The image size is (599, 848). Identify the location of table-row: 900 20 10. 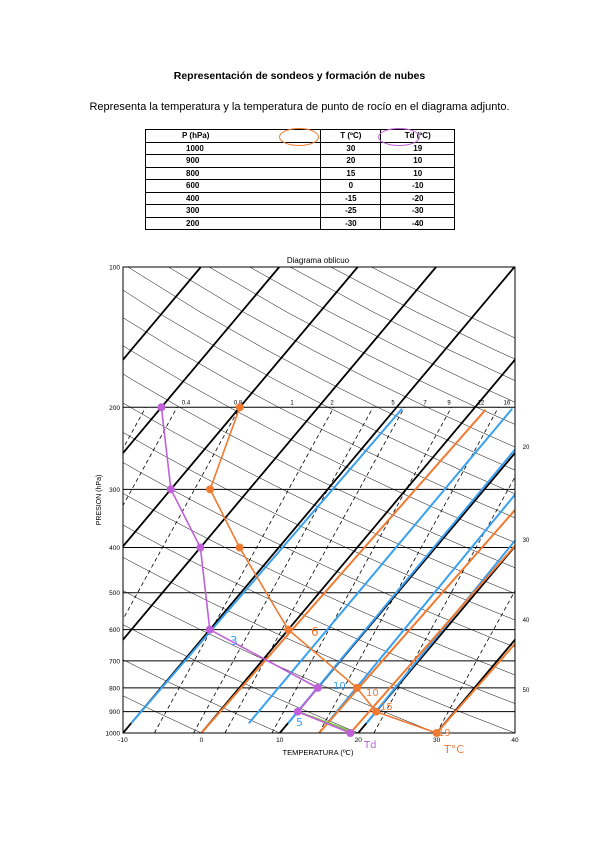
(299, 161).